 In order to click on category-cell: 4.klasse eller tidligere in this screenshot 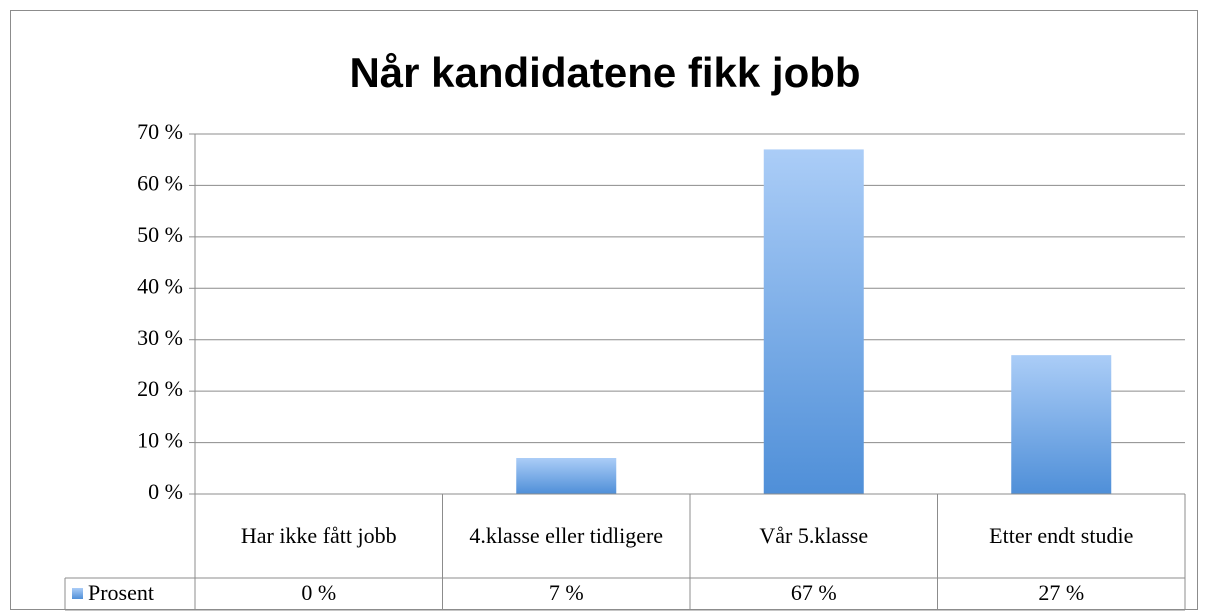, I will do `click(566, 535)`.